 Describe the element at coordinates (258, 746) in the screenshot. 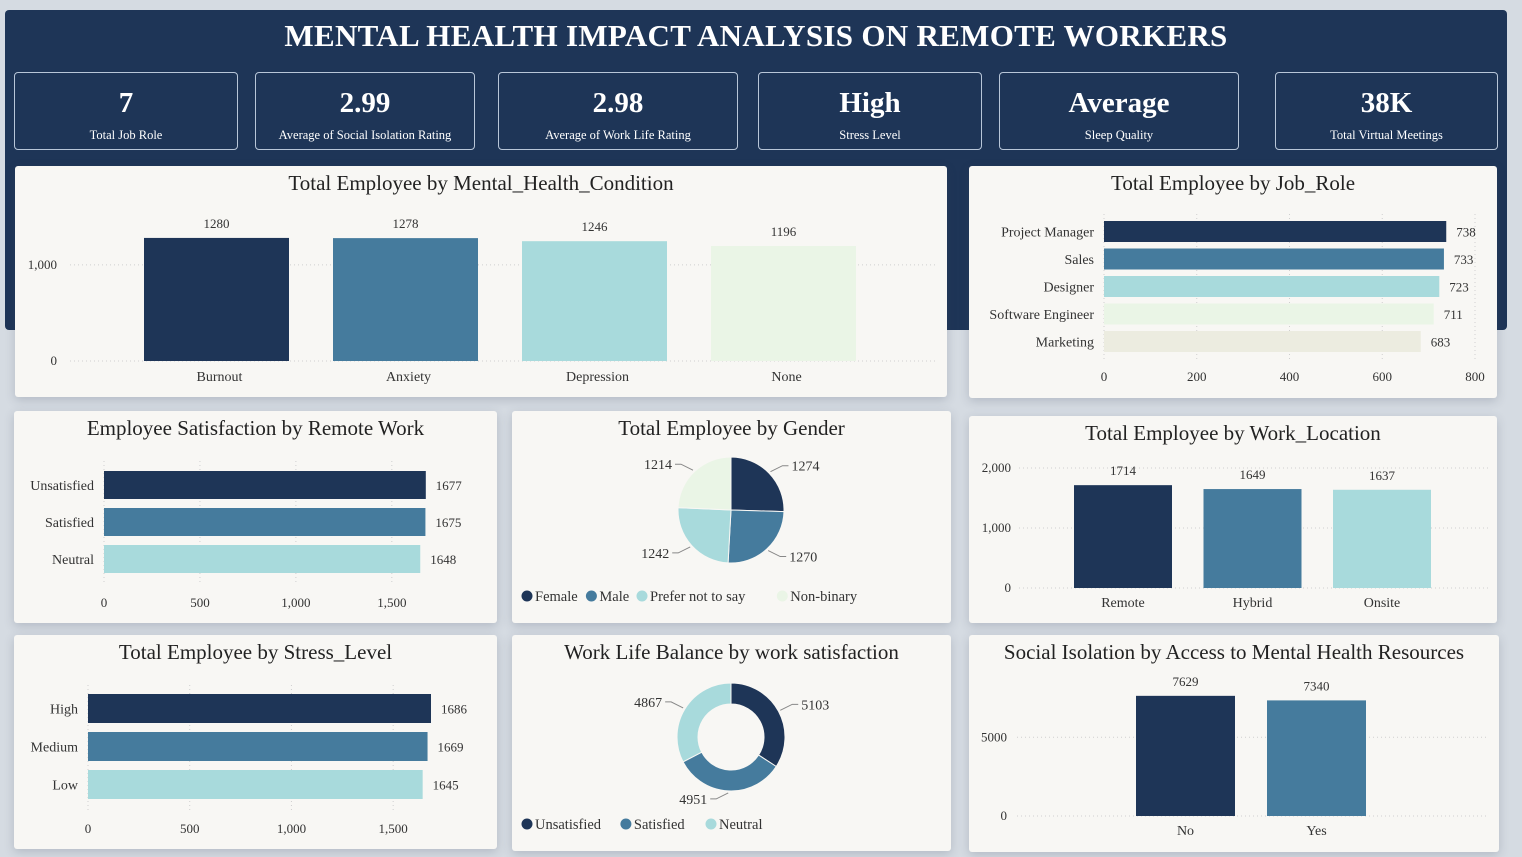

I see `bar-medium` at that location.